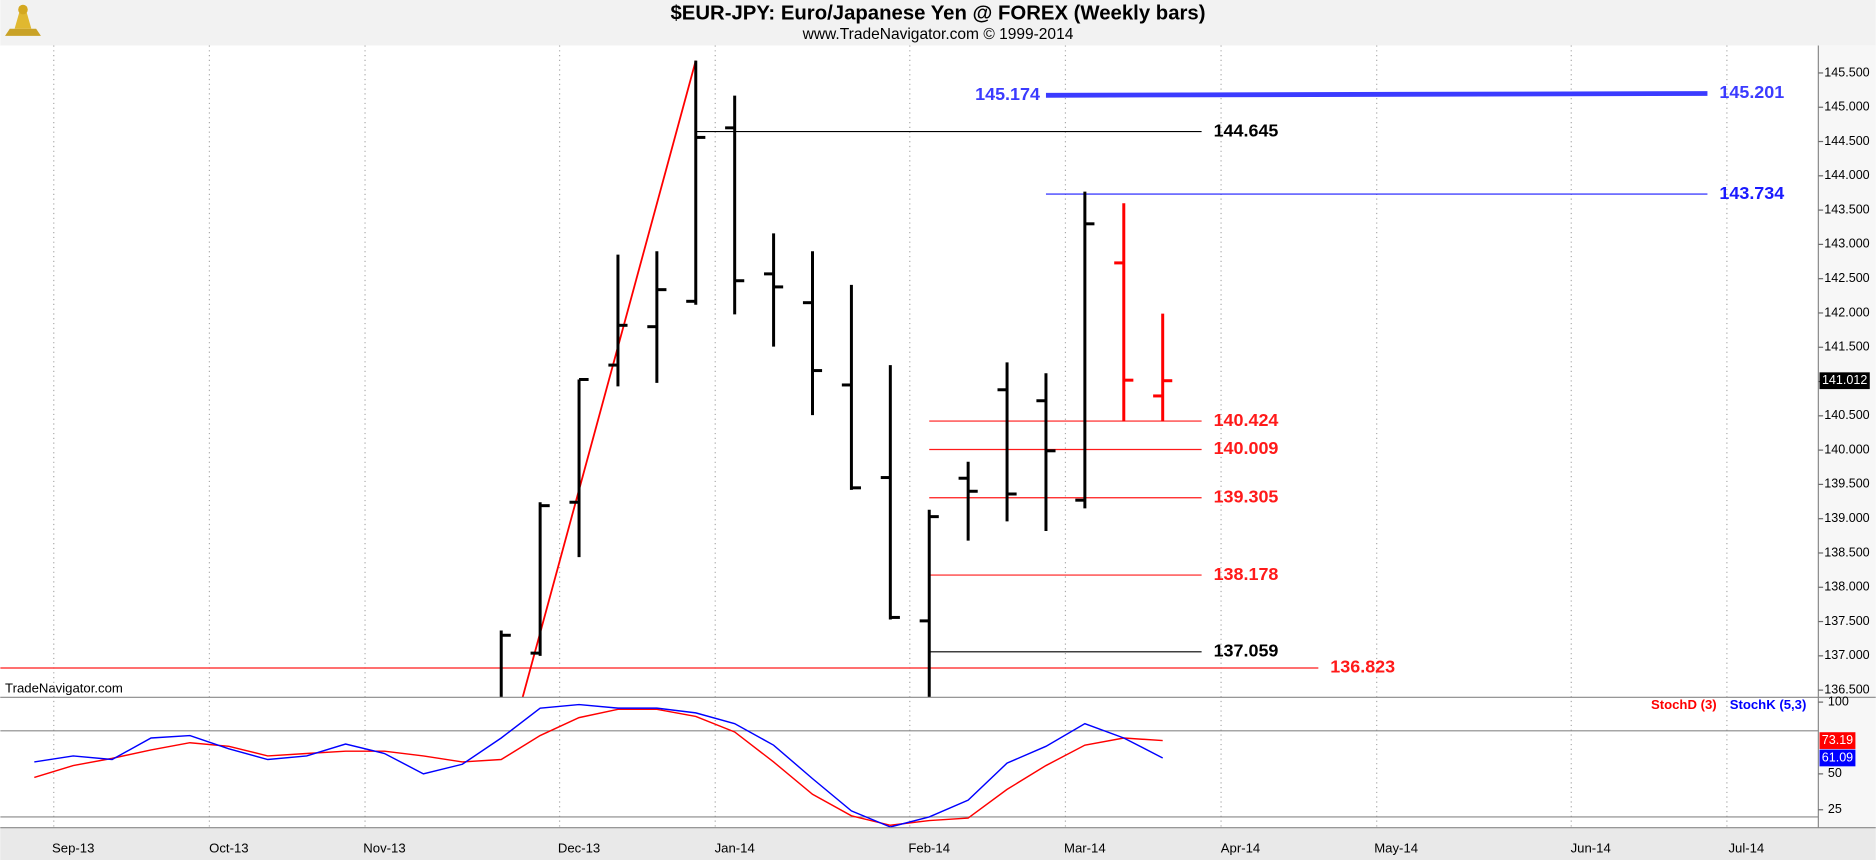 This screenshot has height=860, width=1876. I want to click on x-tick-label: Dec-13, so click(579, 848).